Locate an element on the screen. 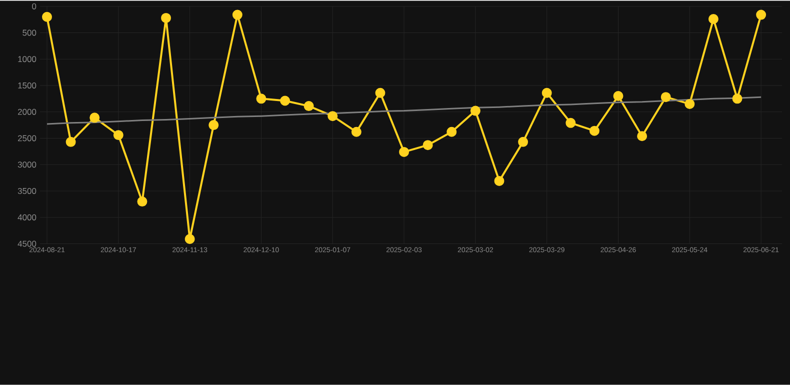 The height and width of the screenshot is (385, 790). y-tick-label: 2500 is located at coordinates (27, 138).